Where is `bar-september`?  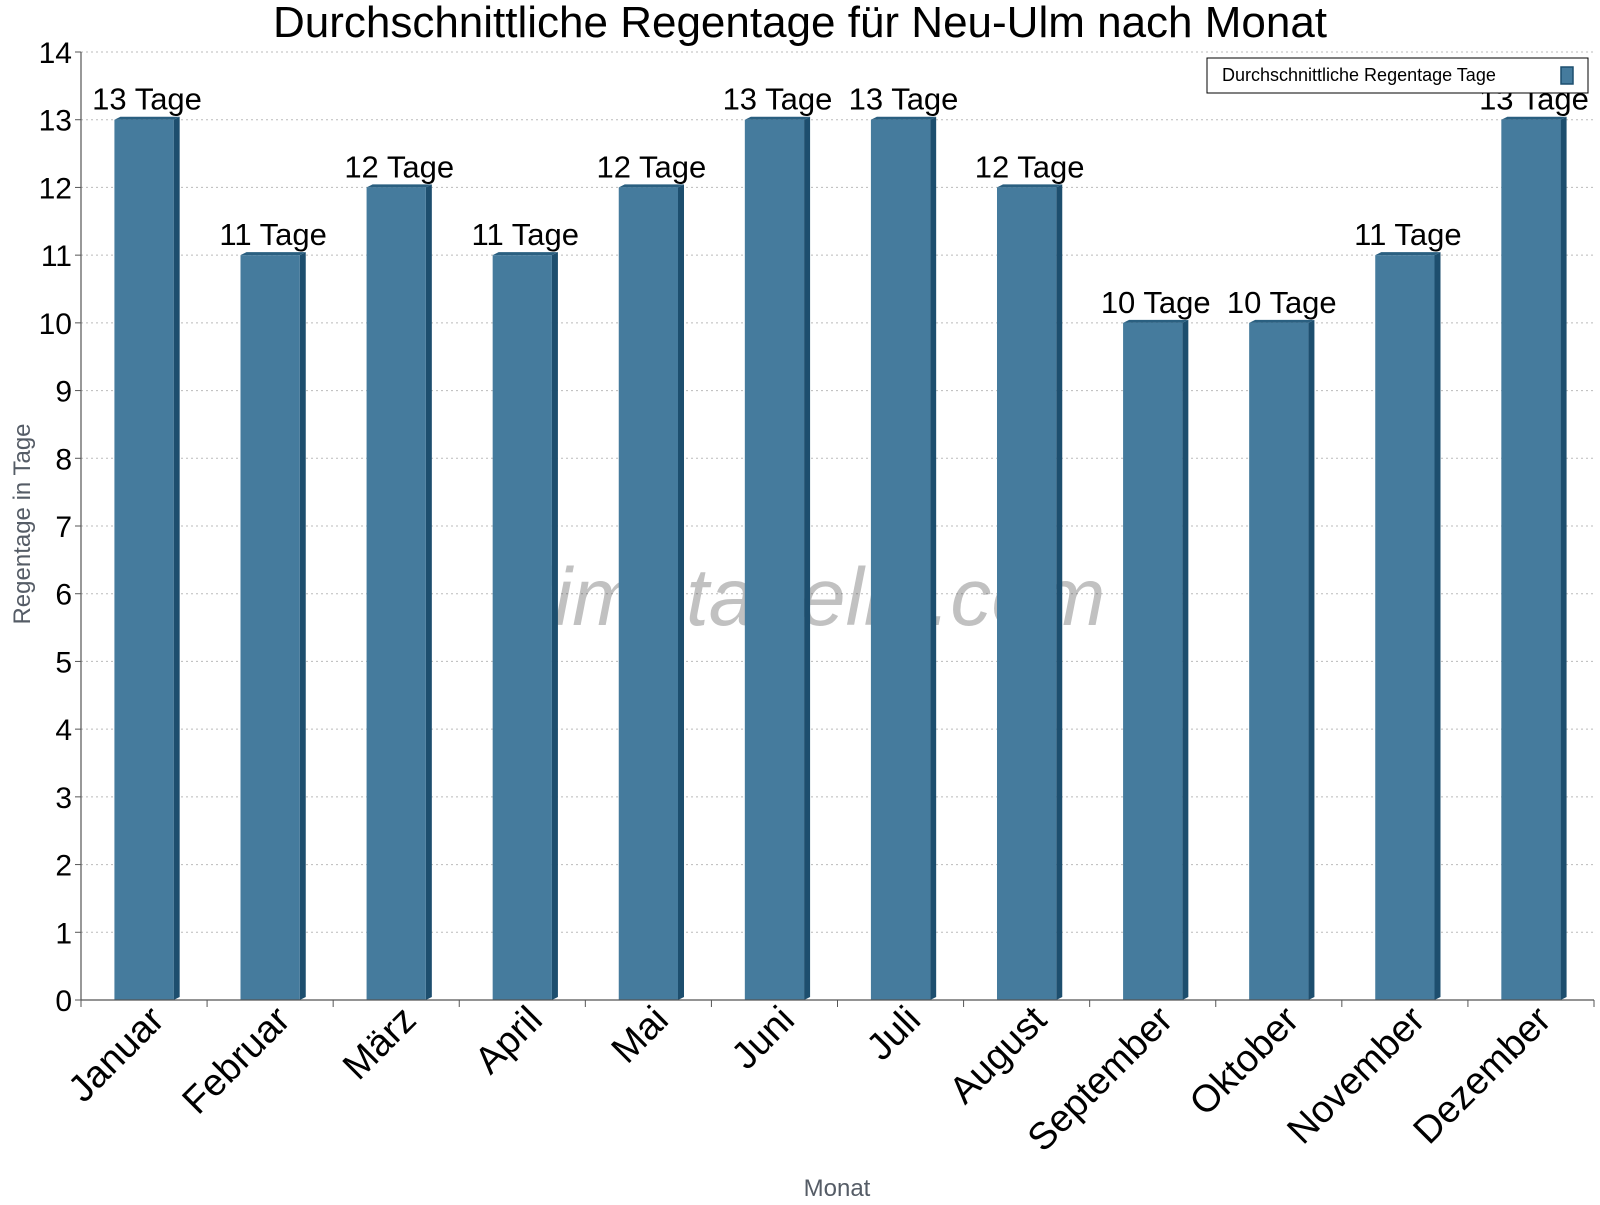
bar-september is located at coordinates (1156, 659).